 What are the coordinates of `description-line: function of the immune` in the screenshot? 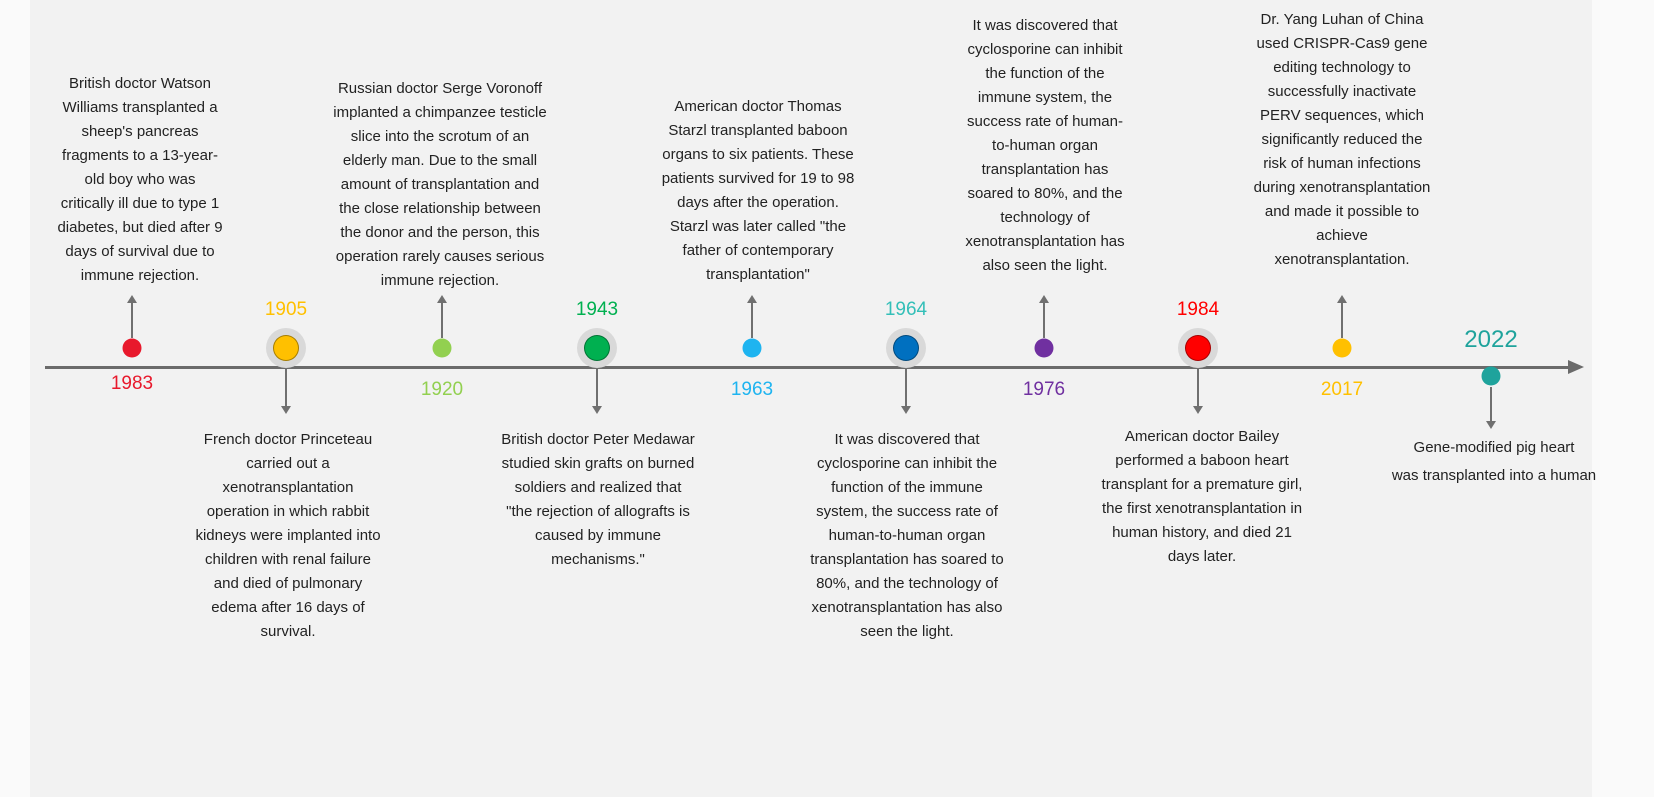 It's located at (907, 487).